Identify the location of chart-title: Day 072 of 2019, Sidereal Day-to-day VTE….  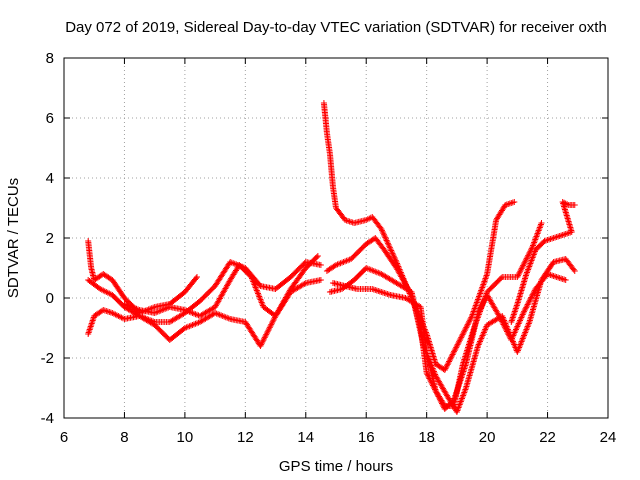
(336, 27).